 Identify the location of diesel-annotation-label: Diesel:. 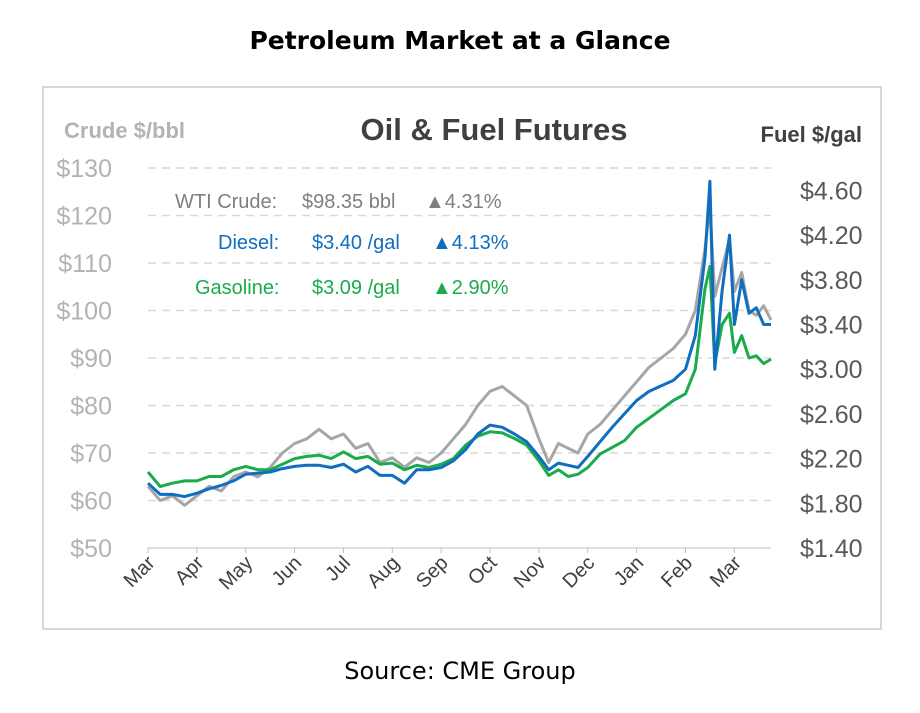
(248, 243).